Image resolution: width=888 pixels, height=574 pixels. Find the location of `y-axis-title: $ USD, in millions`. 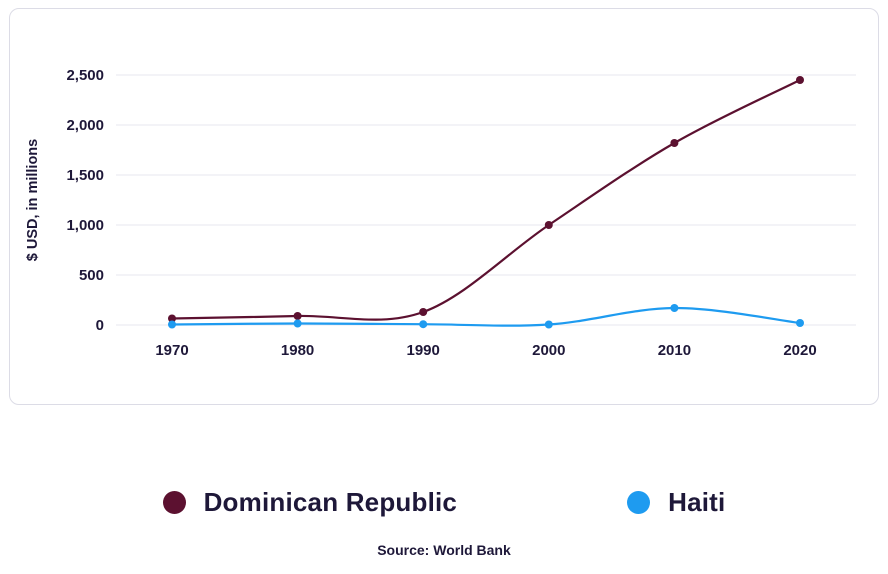

y-axis-title: $ USD, in millions is located at coordinates (33, 200).